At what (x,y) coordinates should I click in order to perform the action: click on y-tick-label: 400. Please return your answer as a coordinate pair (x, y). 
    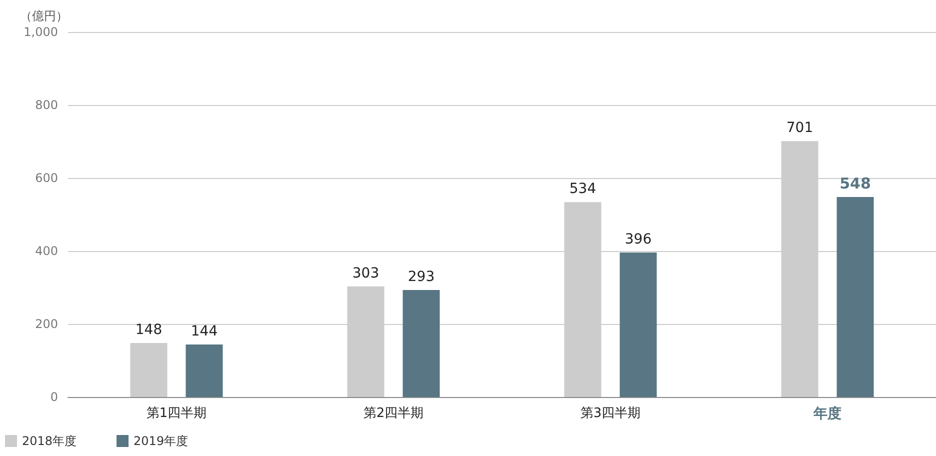
    Looking at the image, I should click on (46, 251).